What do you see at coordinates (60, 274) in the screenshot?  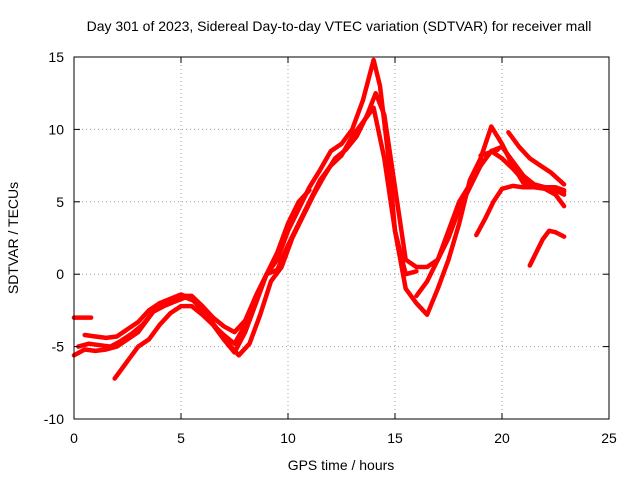 I see `y-tick-label: 0` at bounding box center [60, 274].